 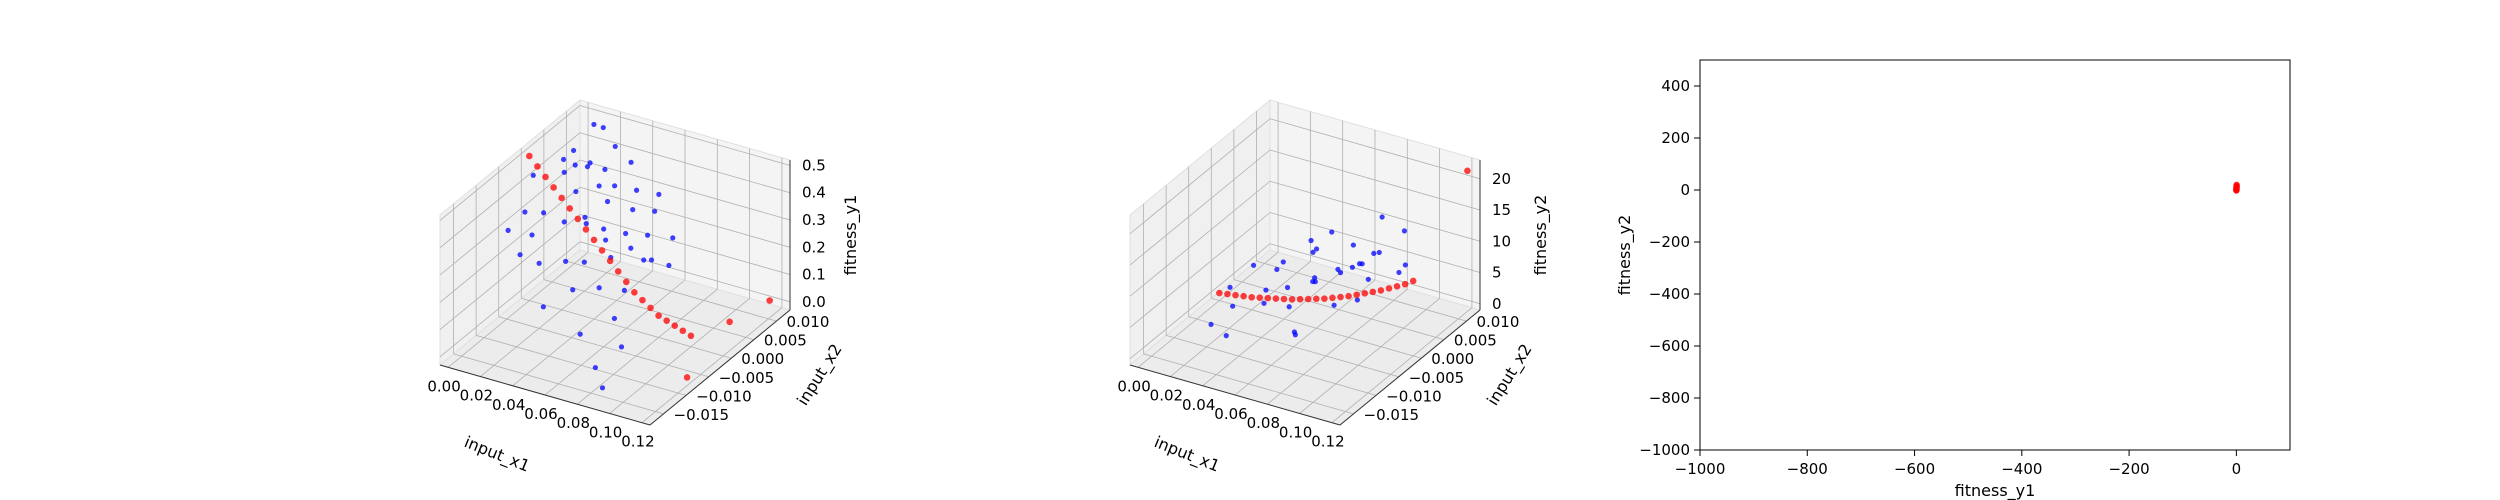 I want to click on y-tick-label: −800, so click(x=1669, y=398).